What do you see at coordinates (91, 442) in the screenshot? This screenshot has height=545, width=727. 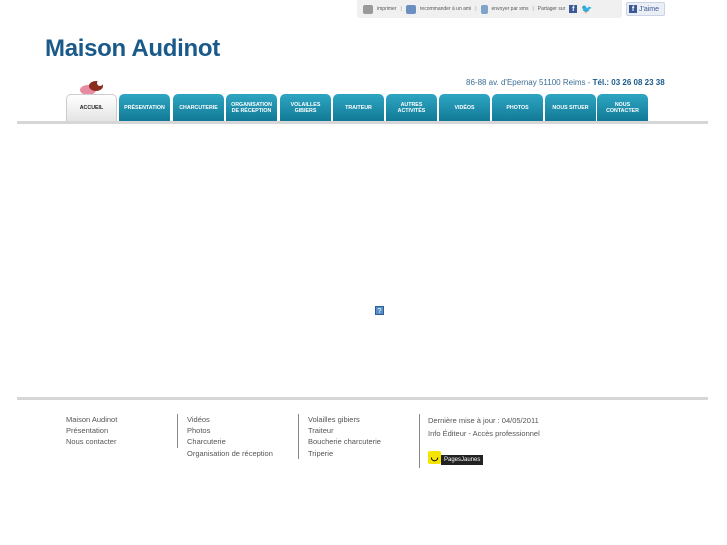 I see `footer-link: Nous contacter` at bounding box center [91, 442].